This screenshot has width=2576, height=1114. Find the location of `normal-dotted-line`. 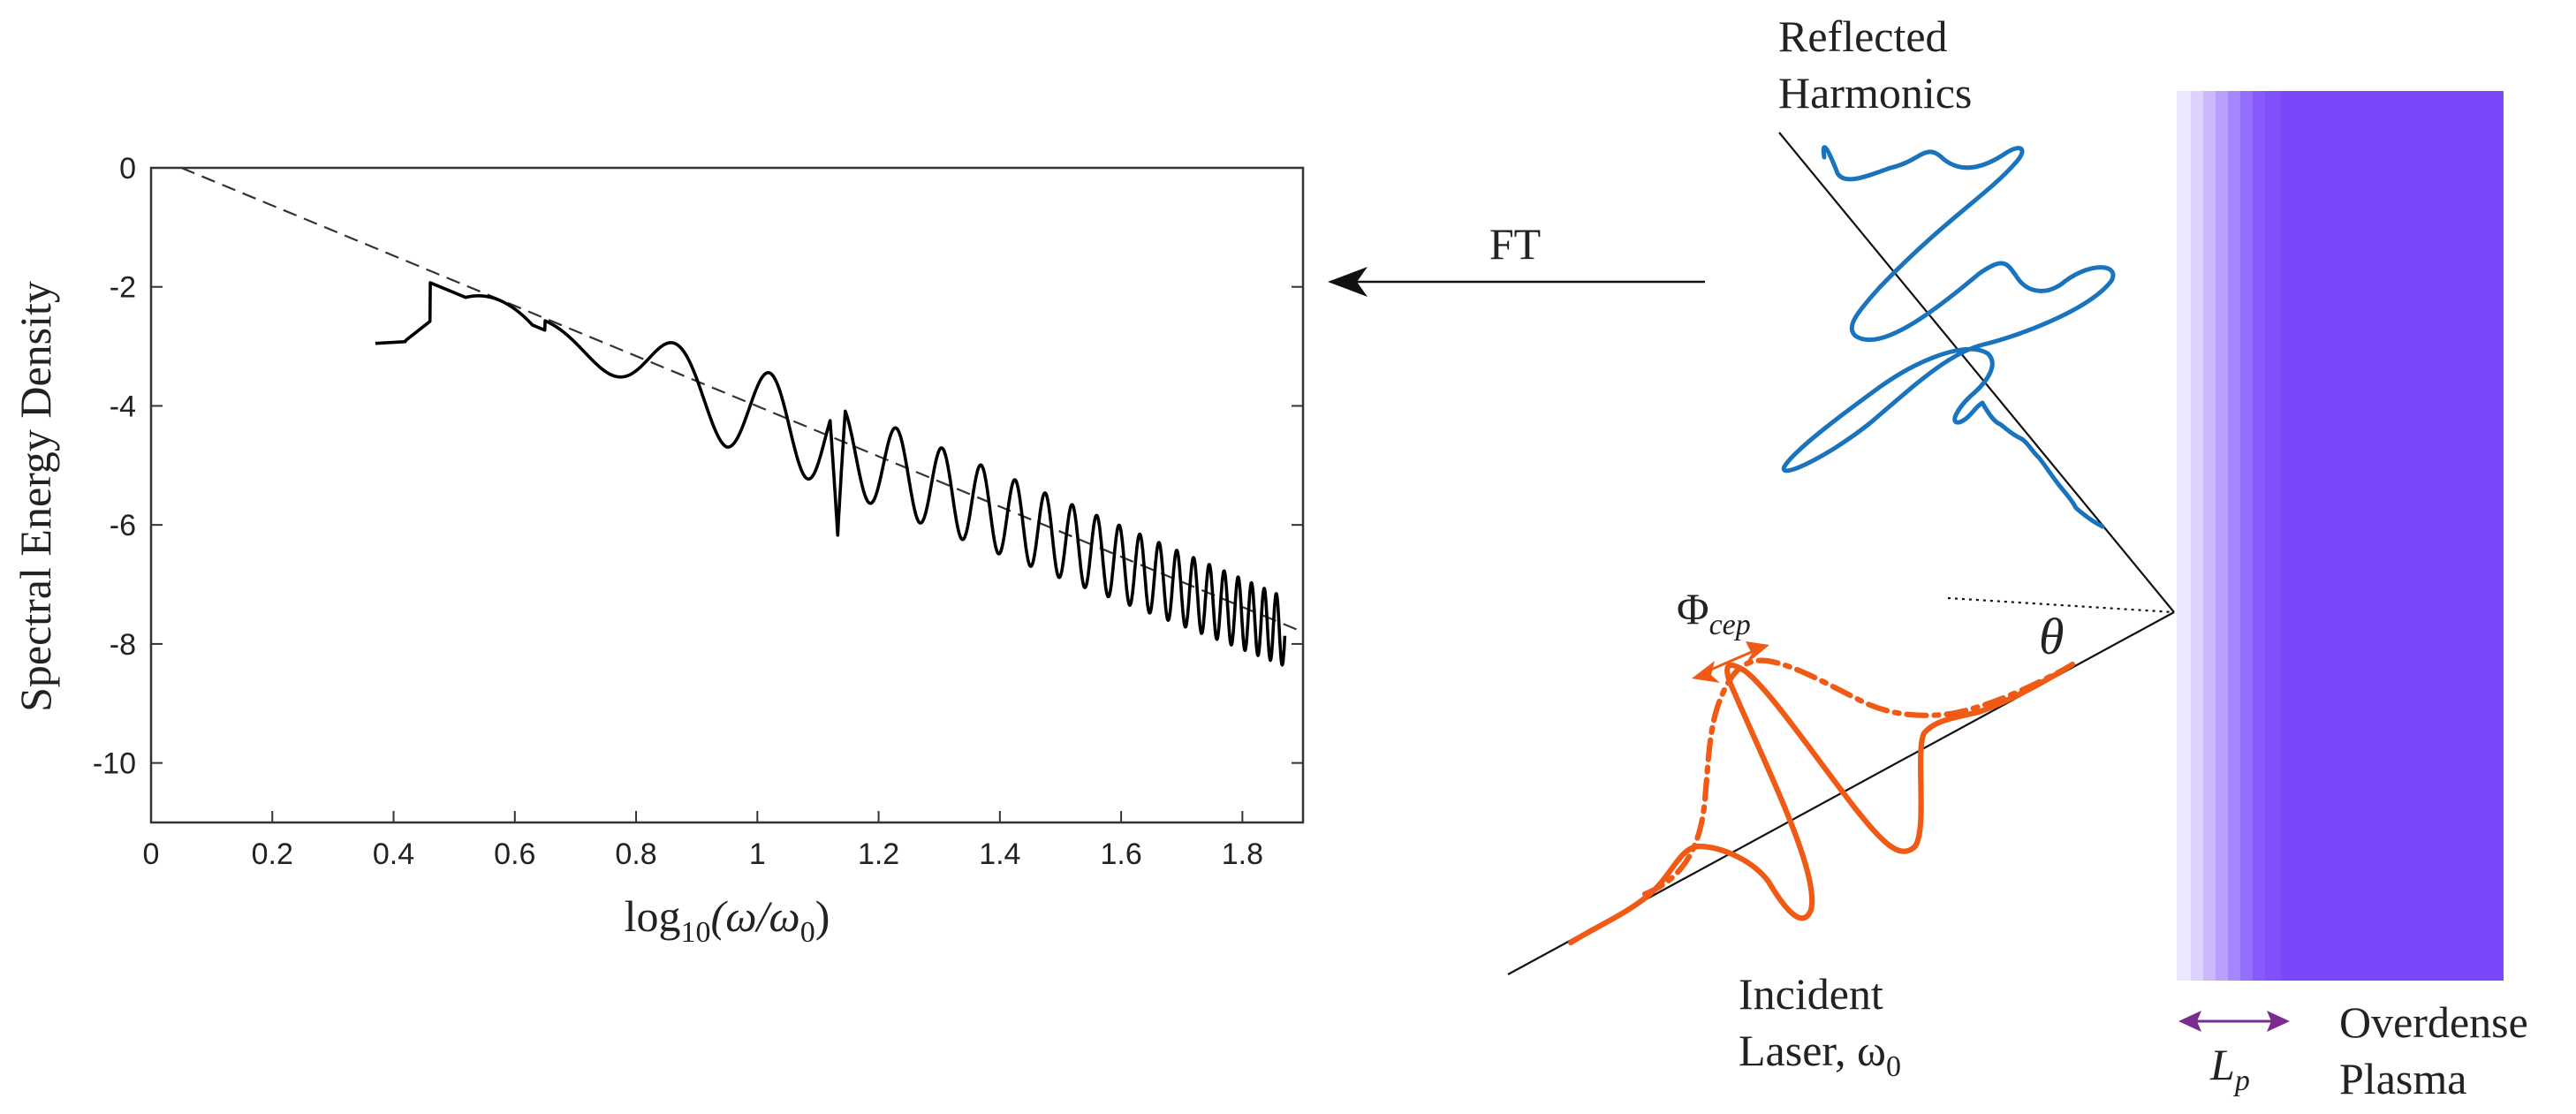

normal-dotted-line is located at coordinates (2061, 605).